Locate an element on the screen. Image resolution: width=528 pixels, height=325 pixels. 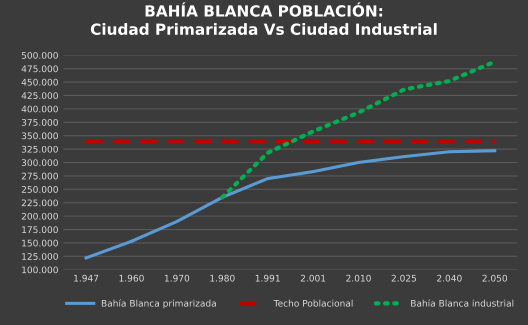
x-tick-label: 1.960 is located at coordinates (132, 278).